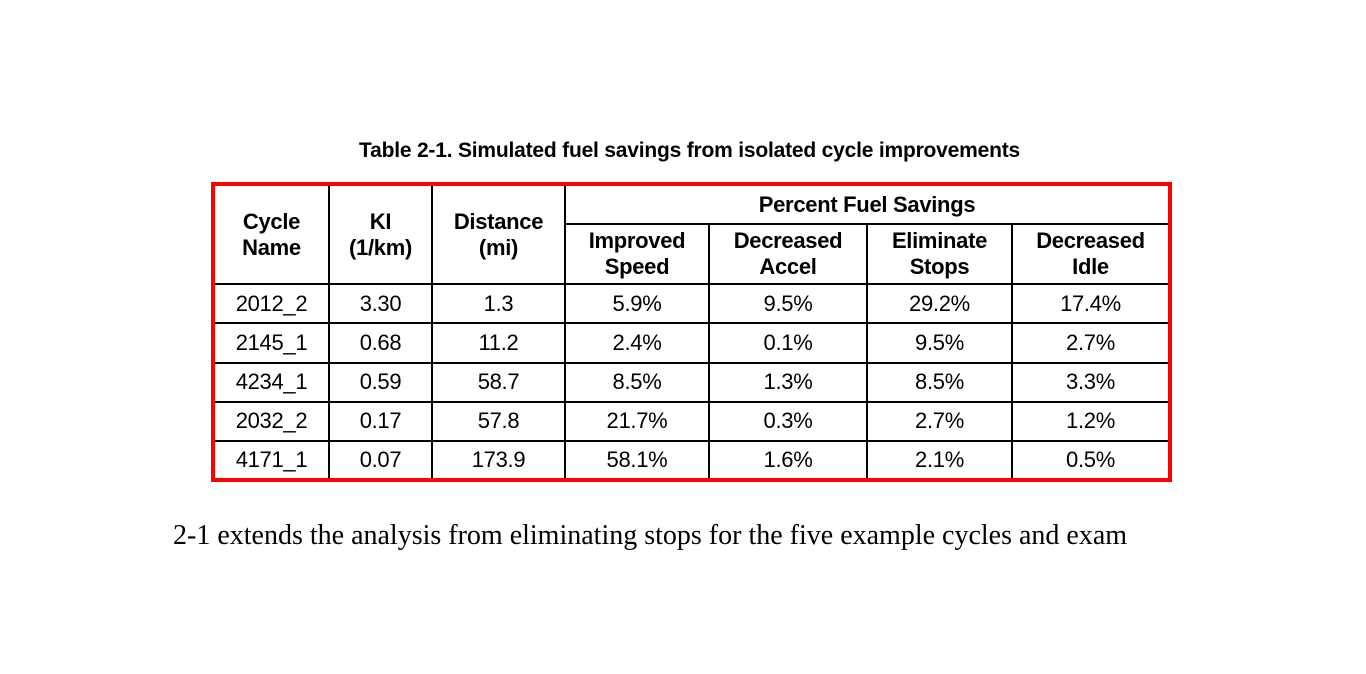 Image resolution: width=1366 pixels, height=674 pixels. I want to click on cell-improved-speed: 2.4%, so click(637, 343).